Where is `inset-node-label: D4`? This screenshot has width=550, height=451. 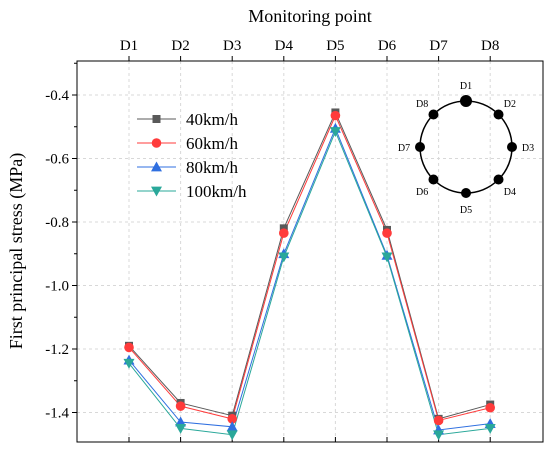
inset-node-label: D4 is located at coordinates (510, 192).